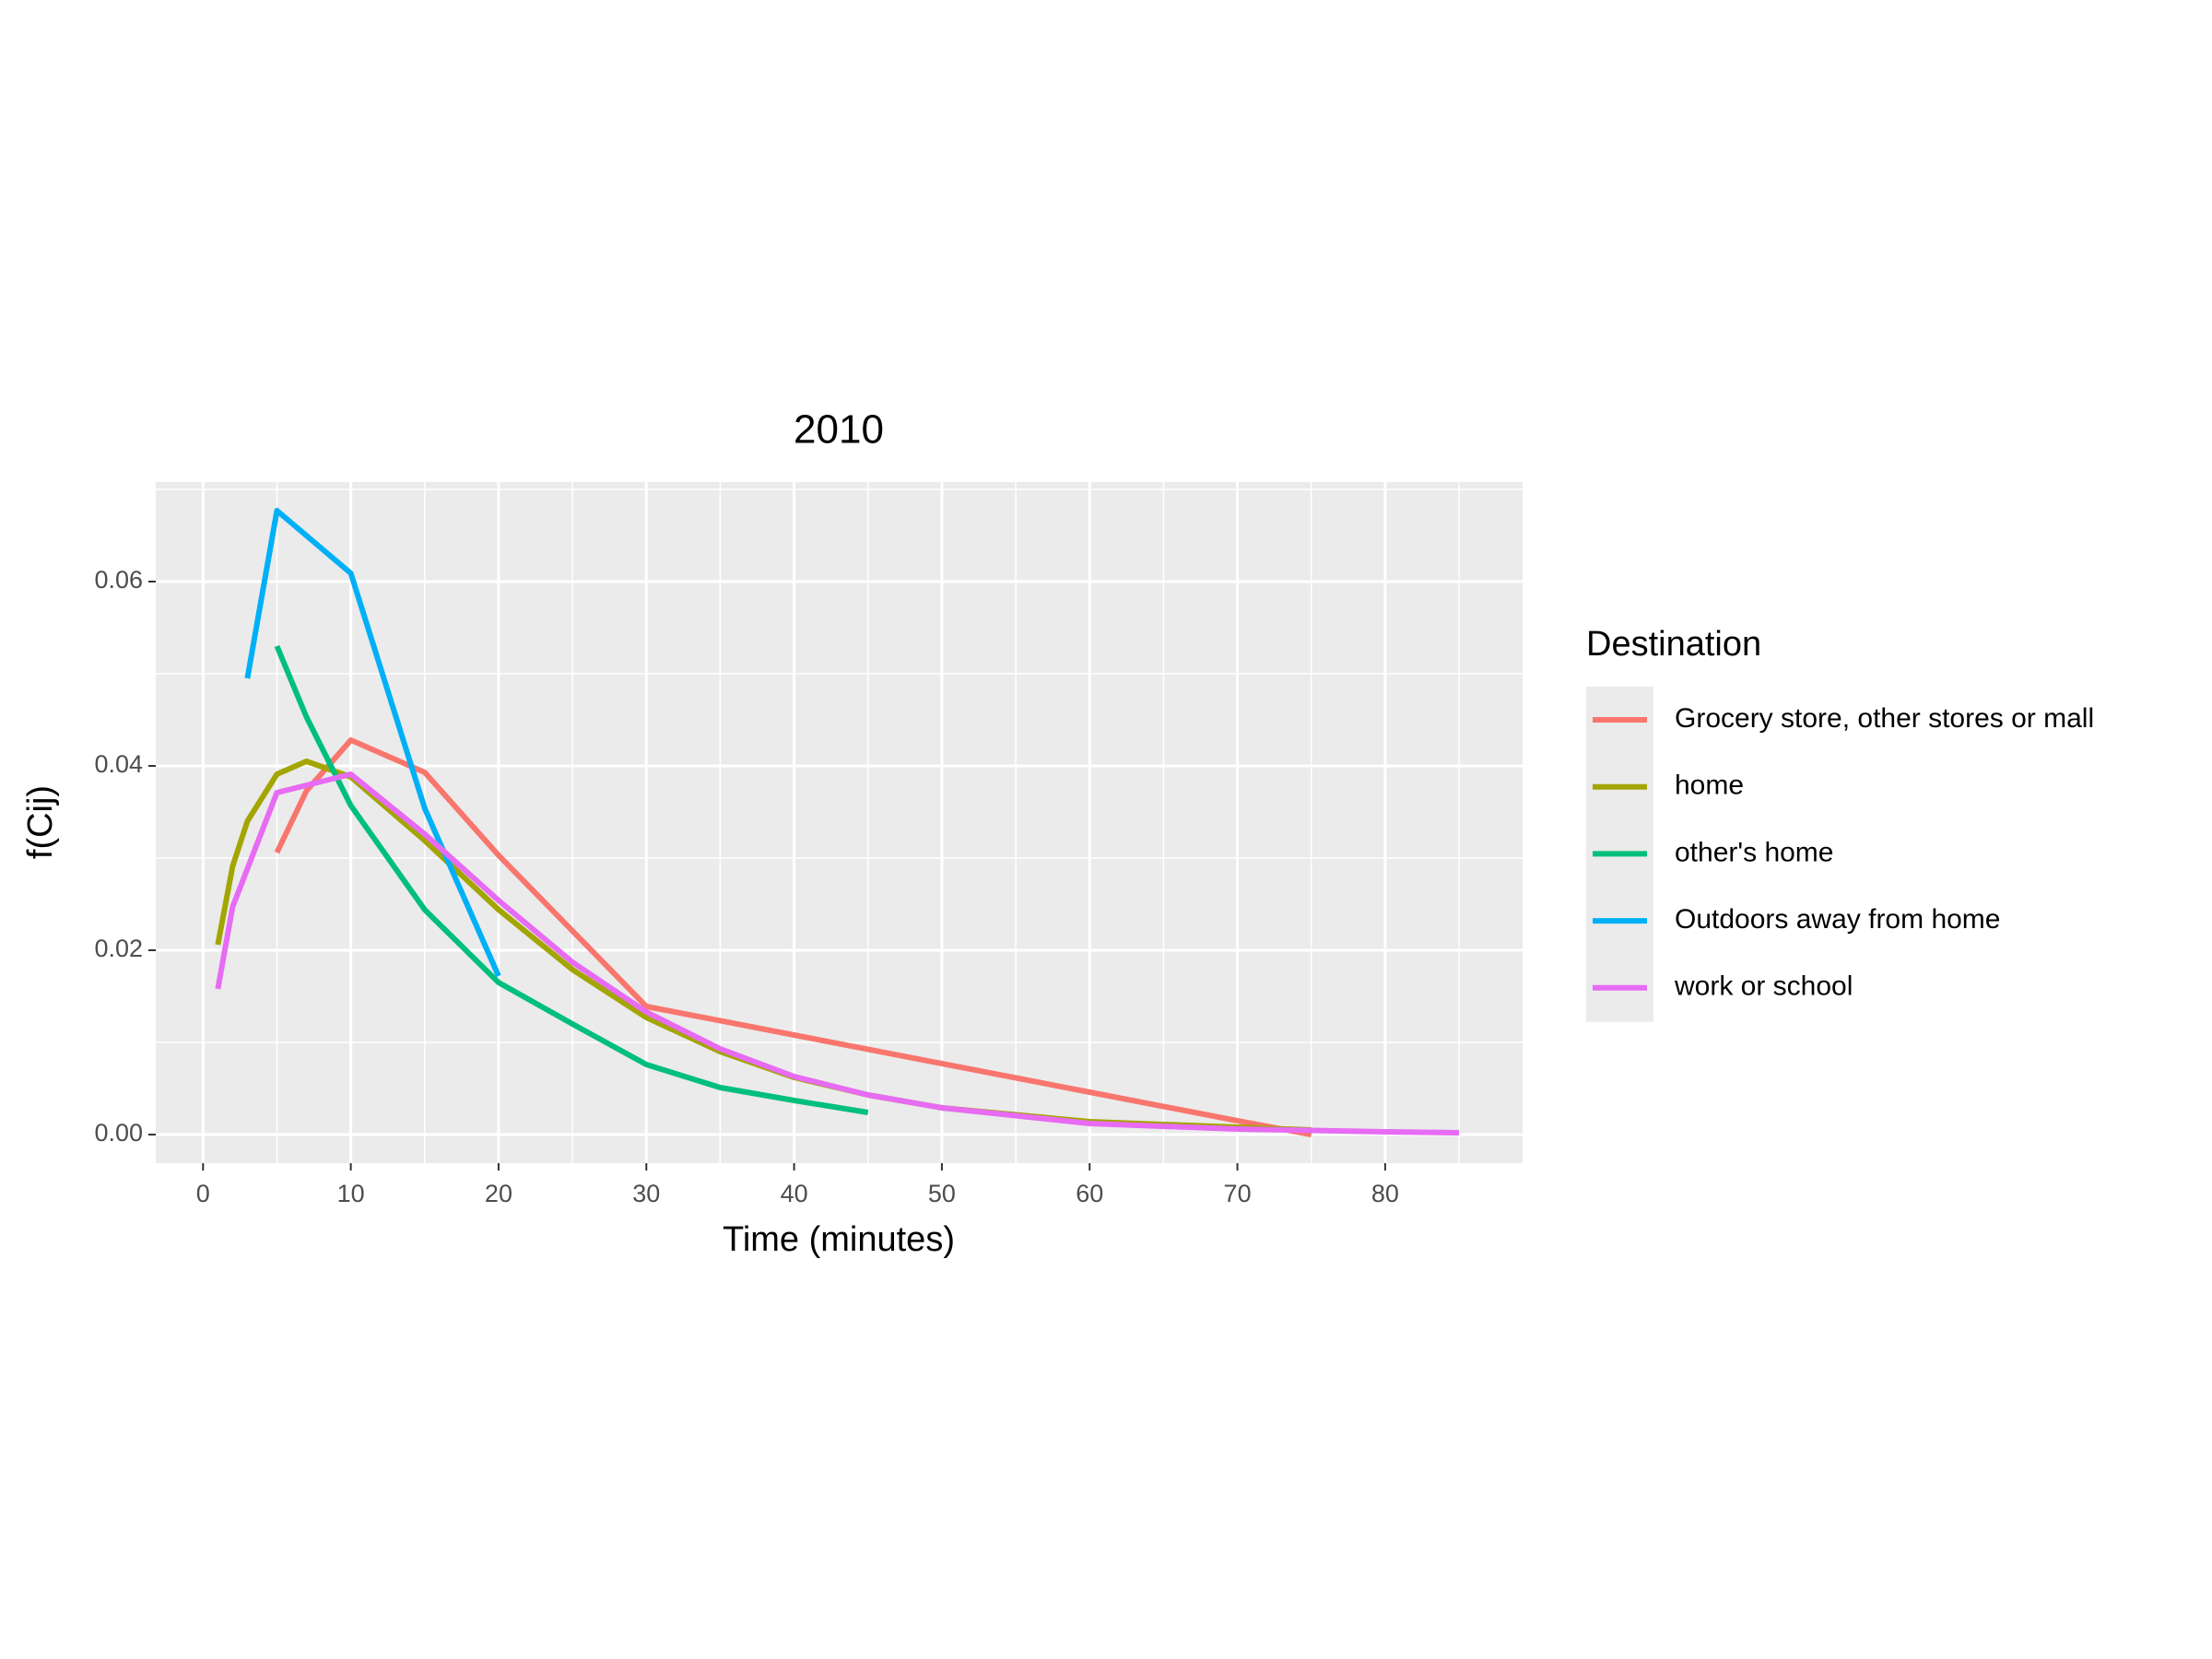 The image size is (2212, 1659). Describe the element at coordinates (351, 1193) in the screenshot. I see `x-tick-label: 10` at that location.